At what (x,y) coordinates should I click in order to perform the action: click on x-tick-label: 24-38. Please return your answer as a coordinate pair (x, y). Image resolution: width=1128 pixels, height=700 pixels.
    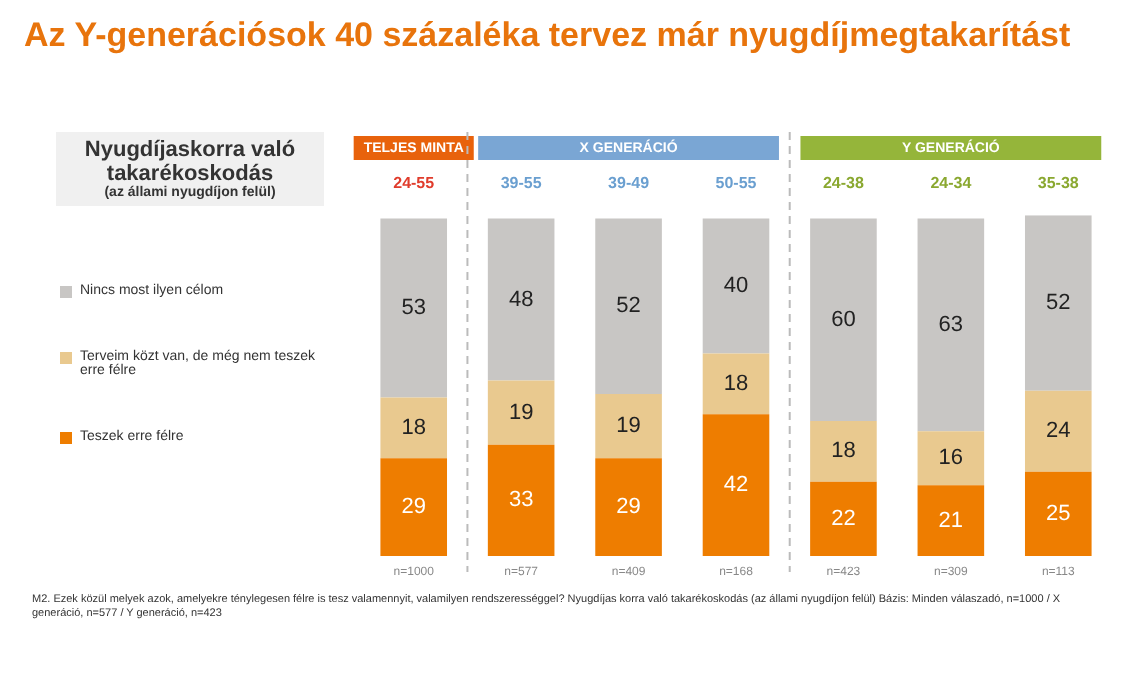
    Looking at the image, I should click on (843, 183).